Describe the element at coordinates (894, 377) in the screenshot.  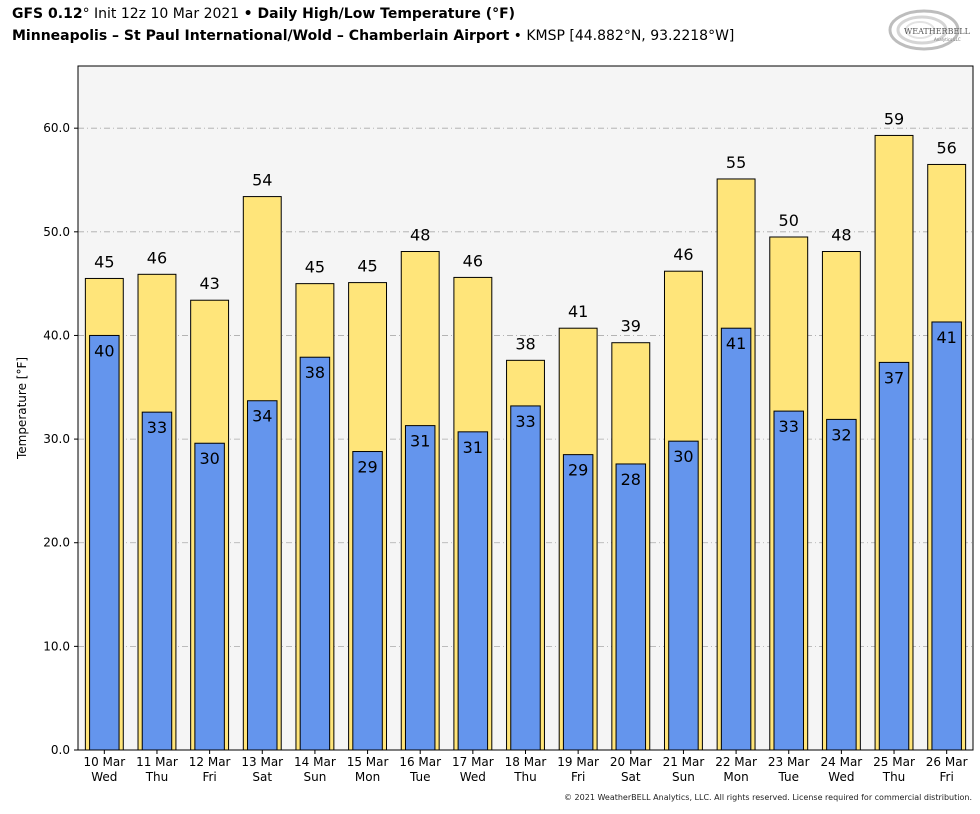
I see `low-value-label: 37` at that location.